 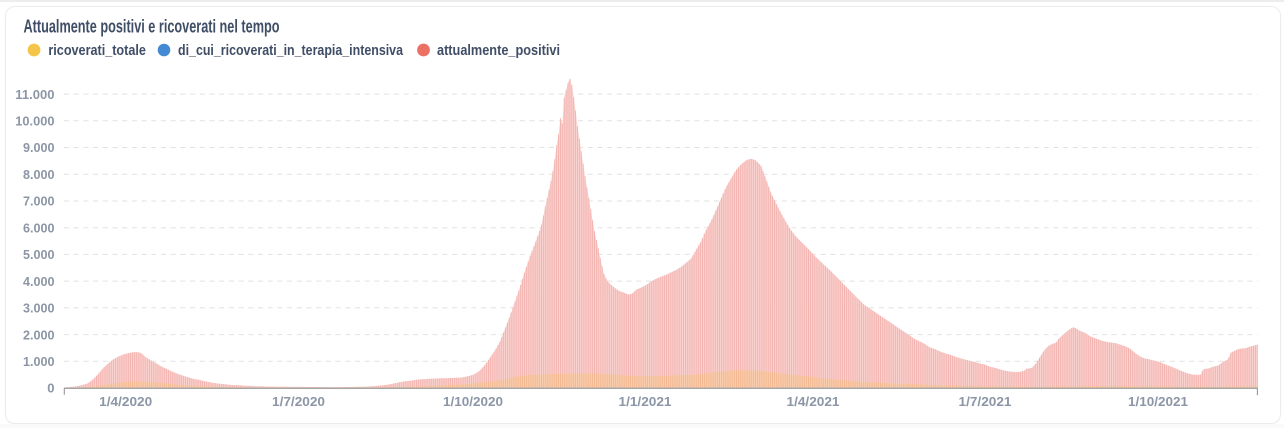 I want to click on svg-text: 1.000, so click(x=39, y=361).